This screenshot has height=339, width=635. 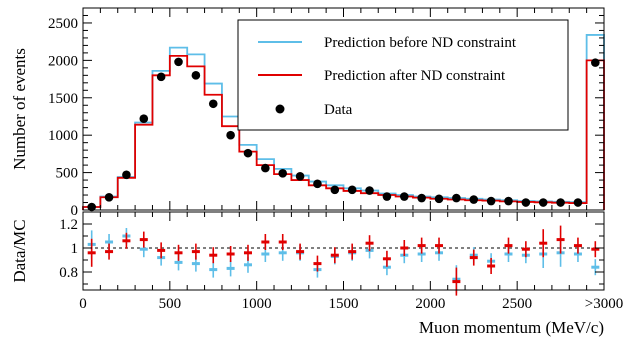 What do you see at coordinates (19, 250) in the screenshot?
I see `ratio-y-axis-title: Data/MC` at bounding box center [19, 250].